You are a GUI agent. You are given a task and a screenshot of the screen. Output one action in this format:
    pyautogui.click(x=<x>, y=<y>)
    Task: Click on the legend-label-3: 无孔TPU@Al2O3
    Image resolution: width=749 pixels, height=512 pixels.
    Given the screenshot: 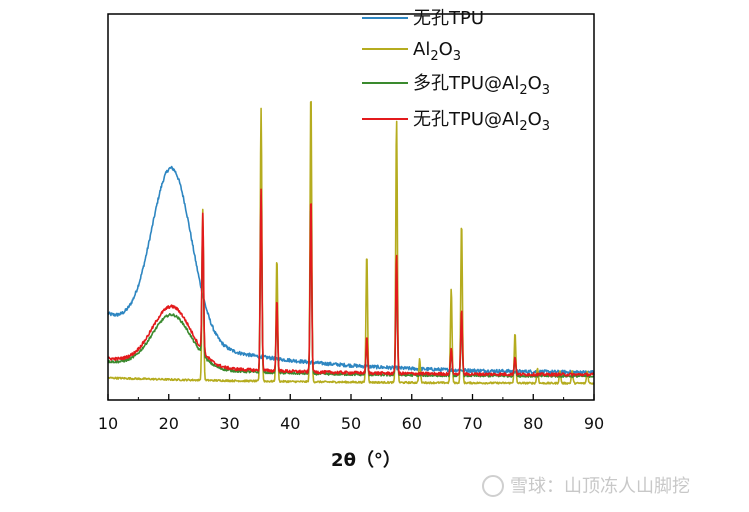 What is the action you would take?
    pyautogui.click(x=481, y=121)
    